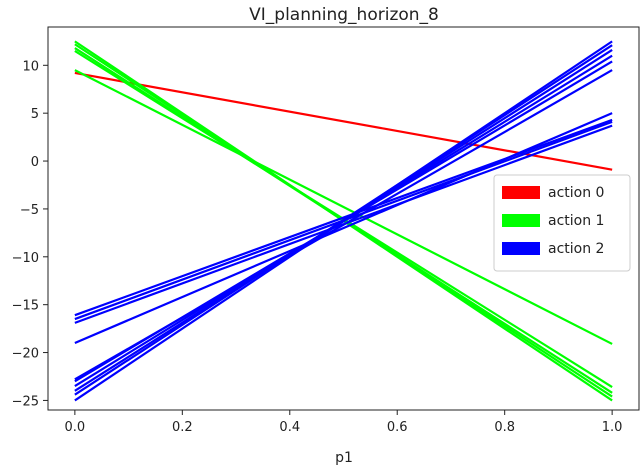 This screenshot has height=467, width=640. What do you see at coordinates (344, 458) in the screenshot?
I see `x-axis-label: p1` at bounding box center [344, 458].